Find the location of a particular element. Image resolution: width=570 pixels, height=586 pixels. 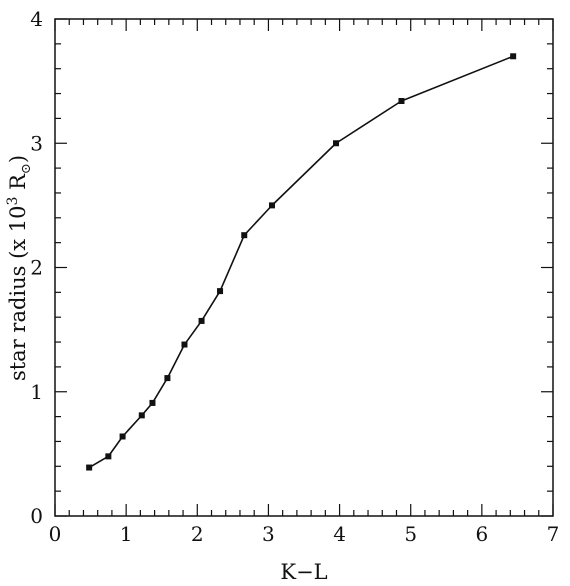

y-axis-title-suffix: ) is located at coordinates (18, 159).